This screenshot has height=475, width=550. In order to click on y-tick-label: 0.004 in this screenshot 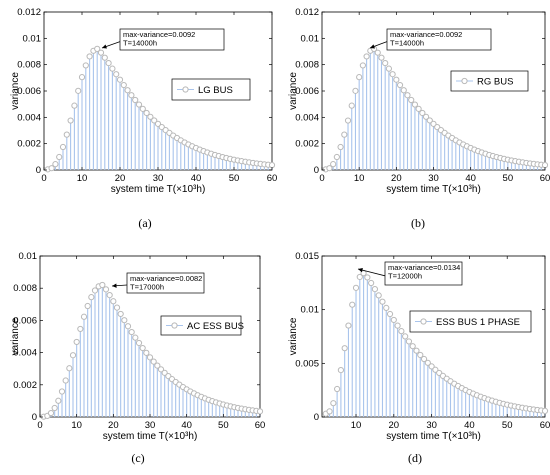, I will do `click(25, 353)`.